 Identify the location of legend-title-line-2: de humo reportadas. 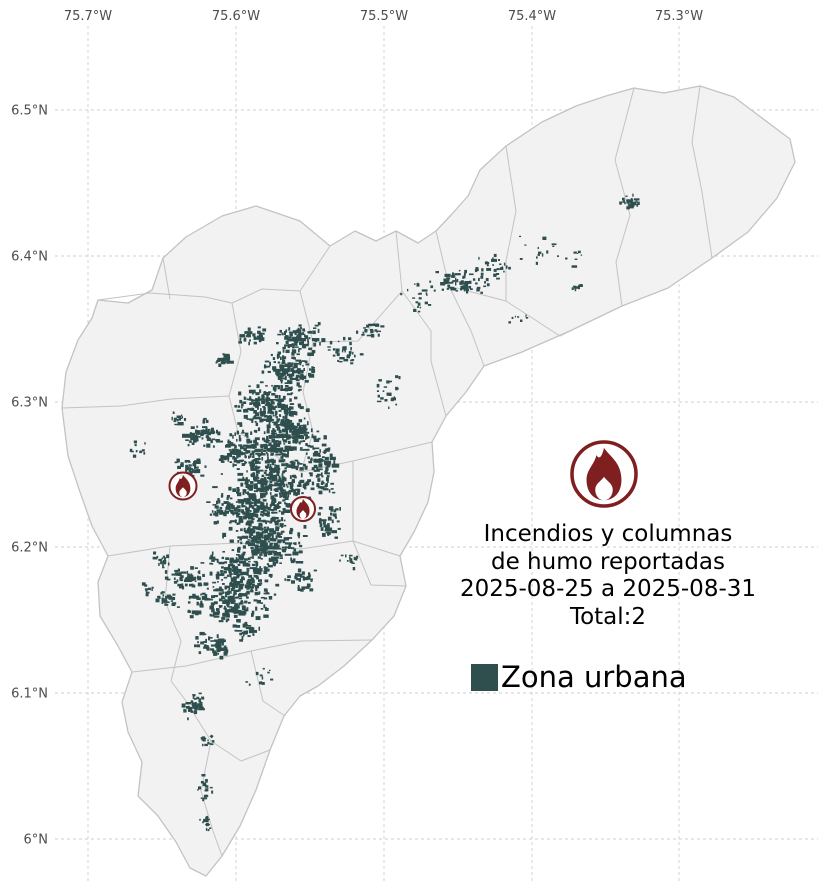
(608, 561).